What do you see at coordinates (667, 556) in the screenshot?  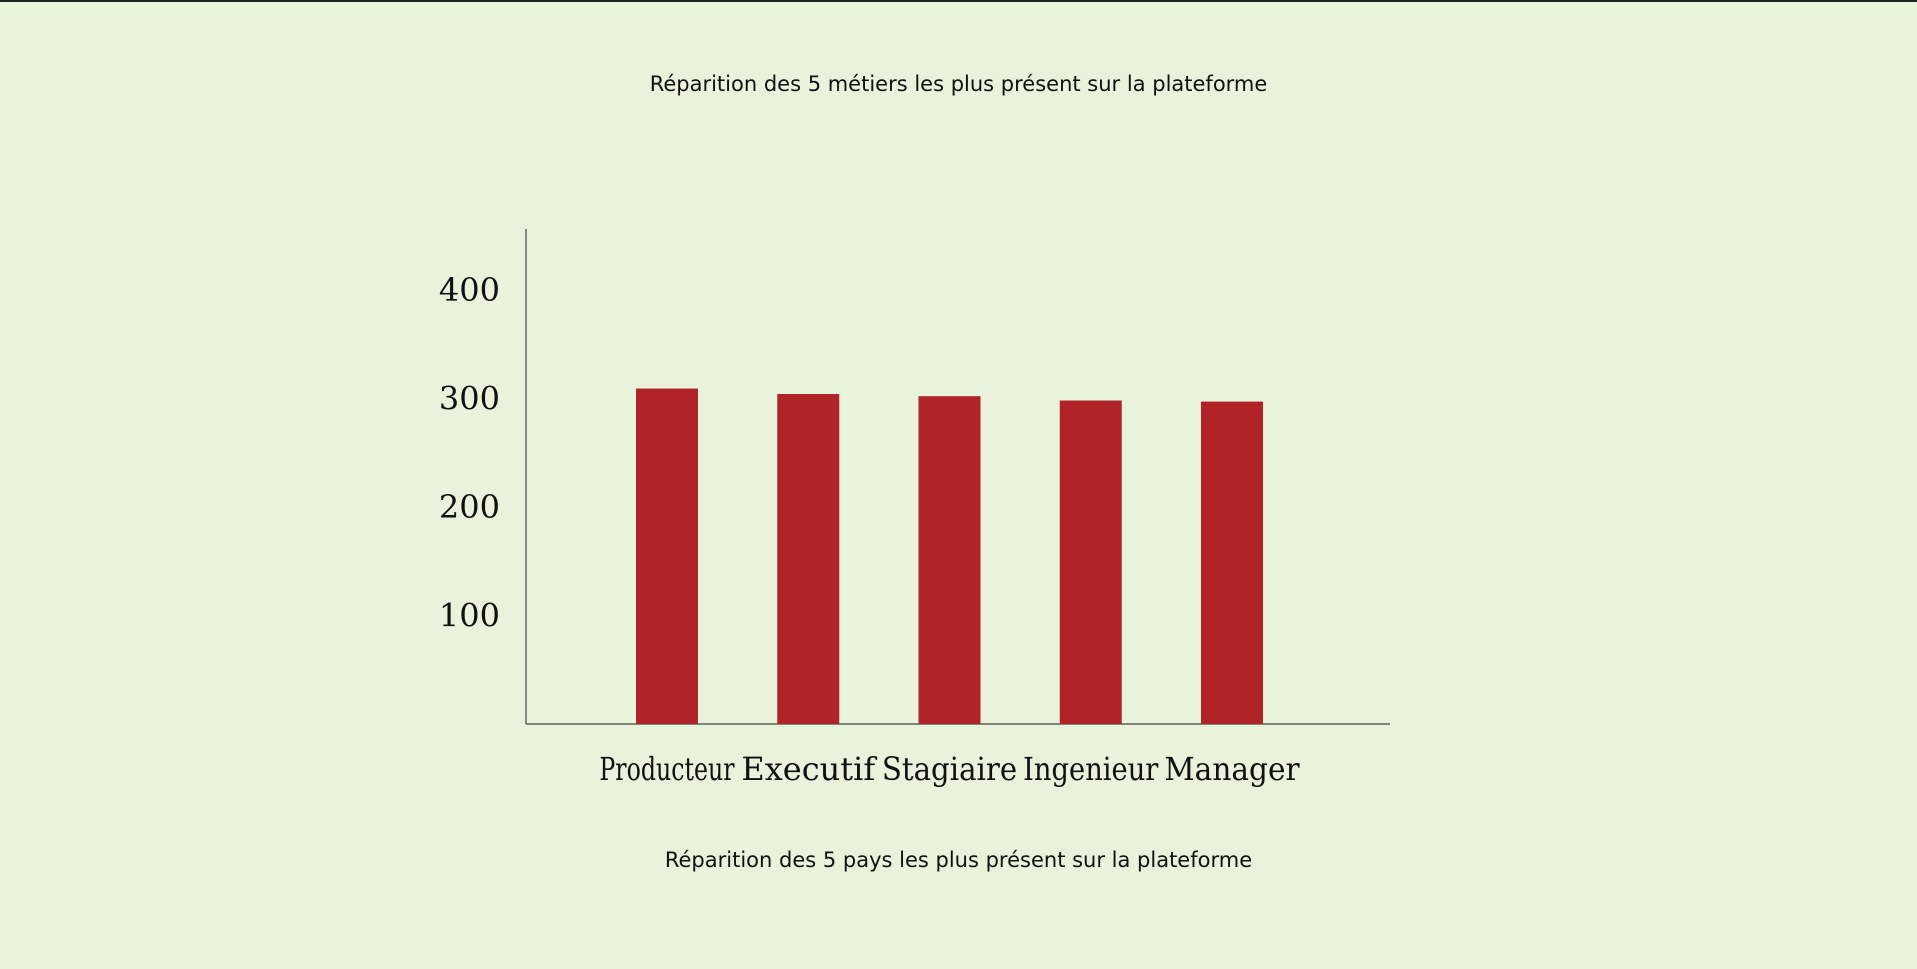 I see `bar-producteur` at bounding box center [667, 556].